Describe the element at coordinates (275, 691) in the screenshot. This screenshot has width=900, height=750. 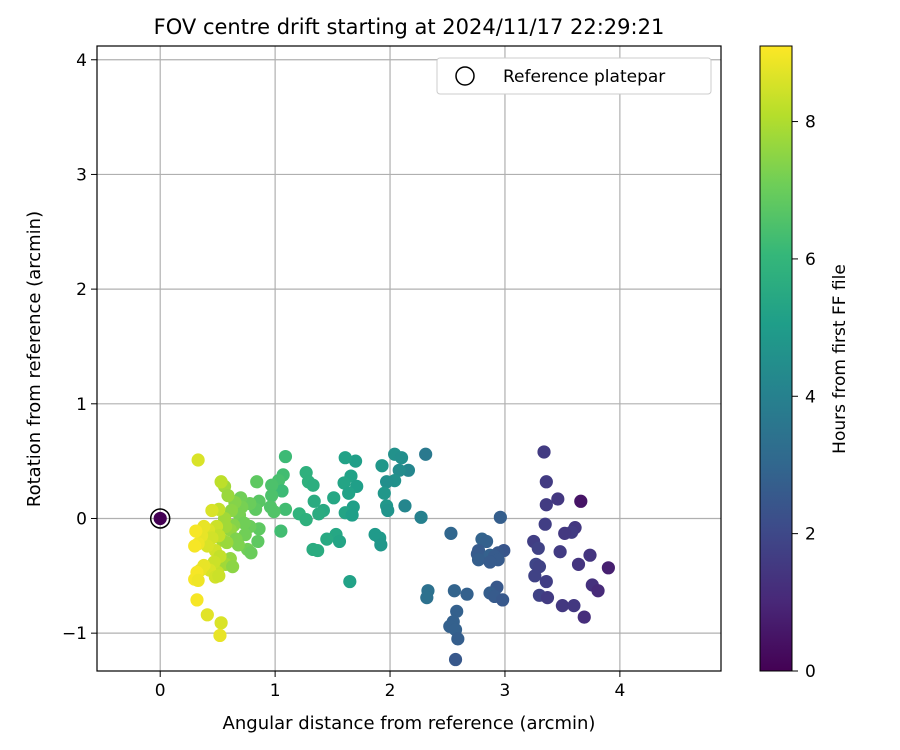
I see `x-tick-label: 1` at that location.